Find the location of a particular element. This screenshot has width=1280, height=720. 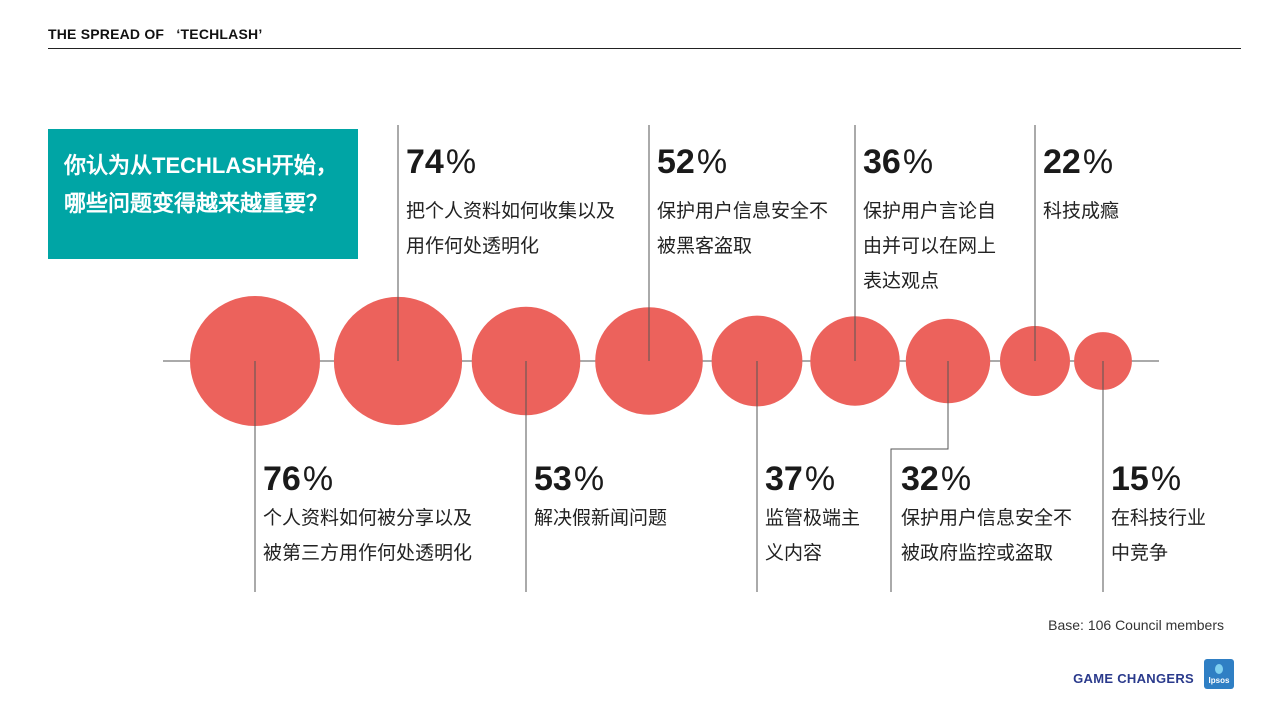

category-label-2: 把个人资料如何收集以及 用作何处透明化 is located at coordinates (510, 229).